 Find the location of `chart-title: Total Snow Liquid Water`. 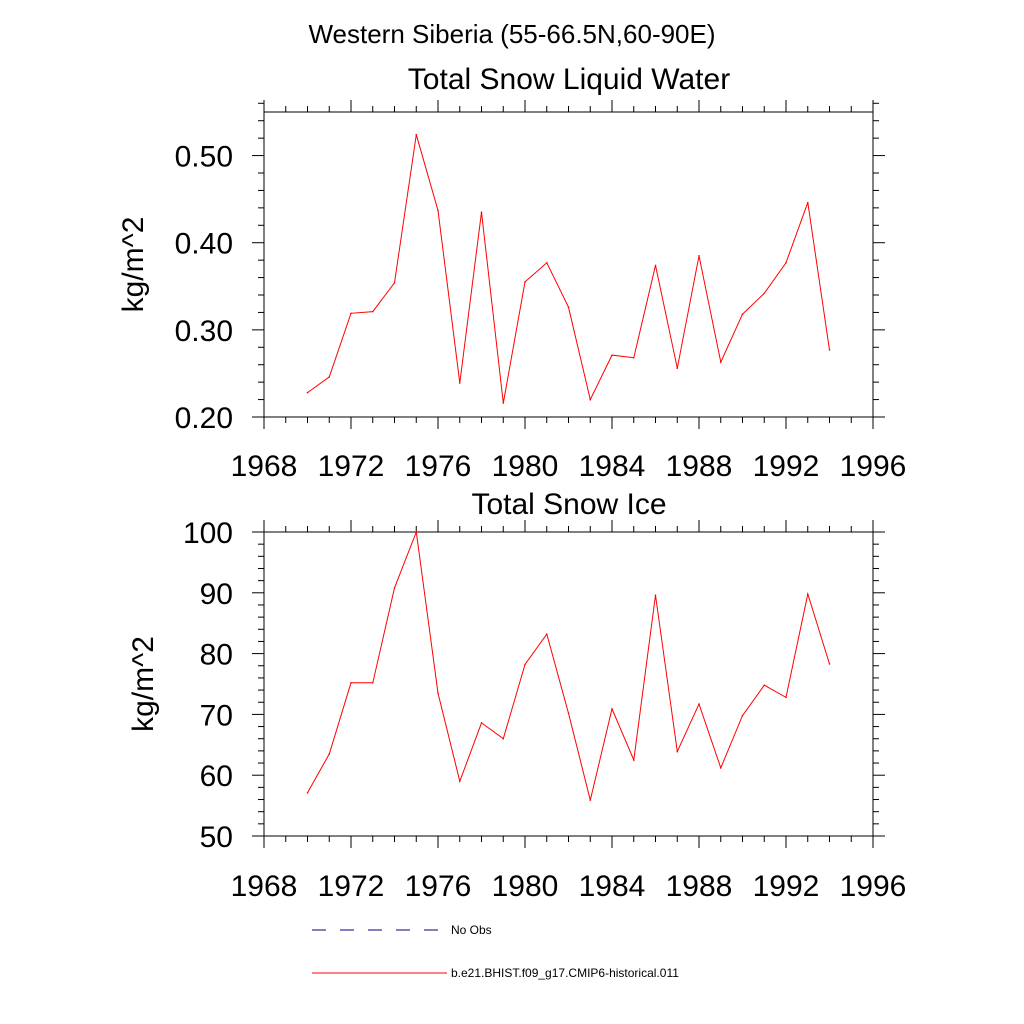

chart-title: Total Snow Liquid Water is located at coordinates (569, 79).